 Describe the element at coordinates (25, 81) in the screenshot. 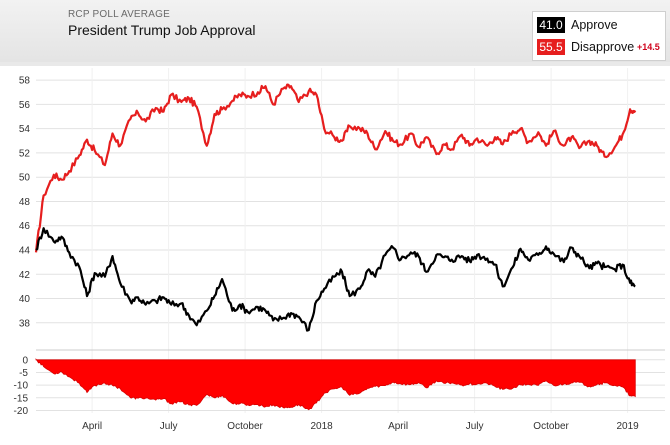

I see `y-tick-label: 58` at that location.